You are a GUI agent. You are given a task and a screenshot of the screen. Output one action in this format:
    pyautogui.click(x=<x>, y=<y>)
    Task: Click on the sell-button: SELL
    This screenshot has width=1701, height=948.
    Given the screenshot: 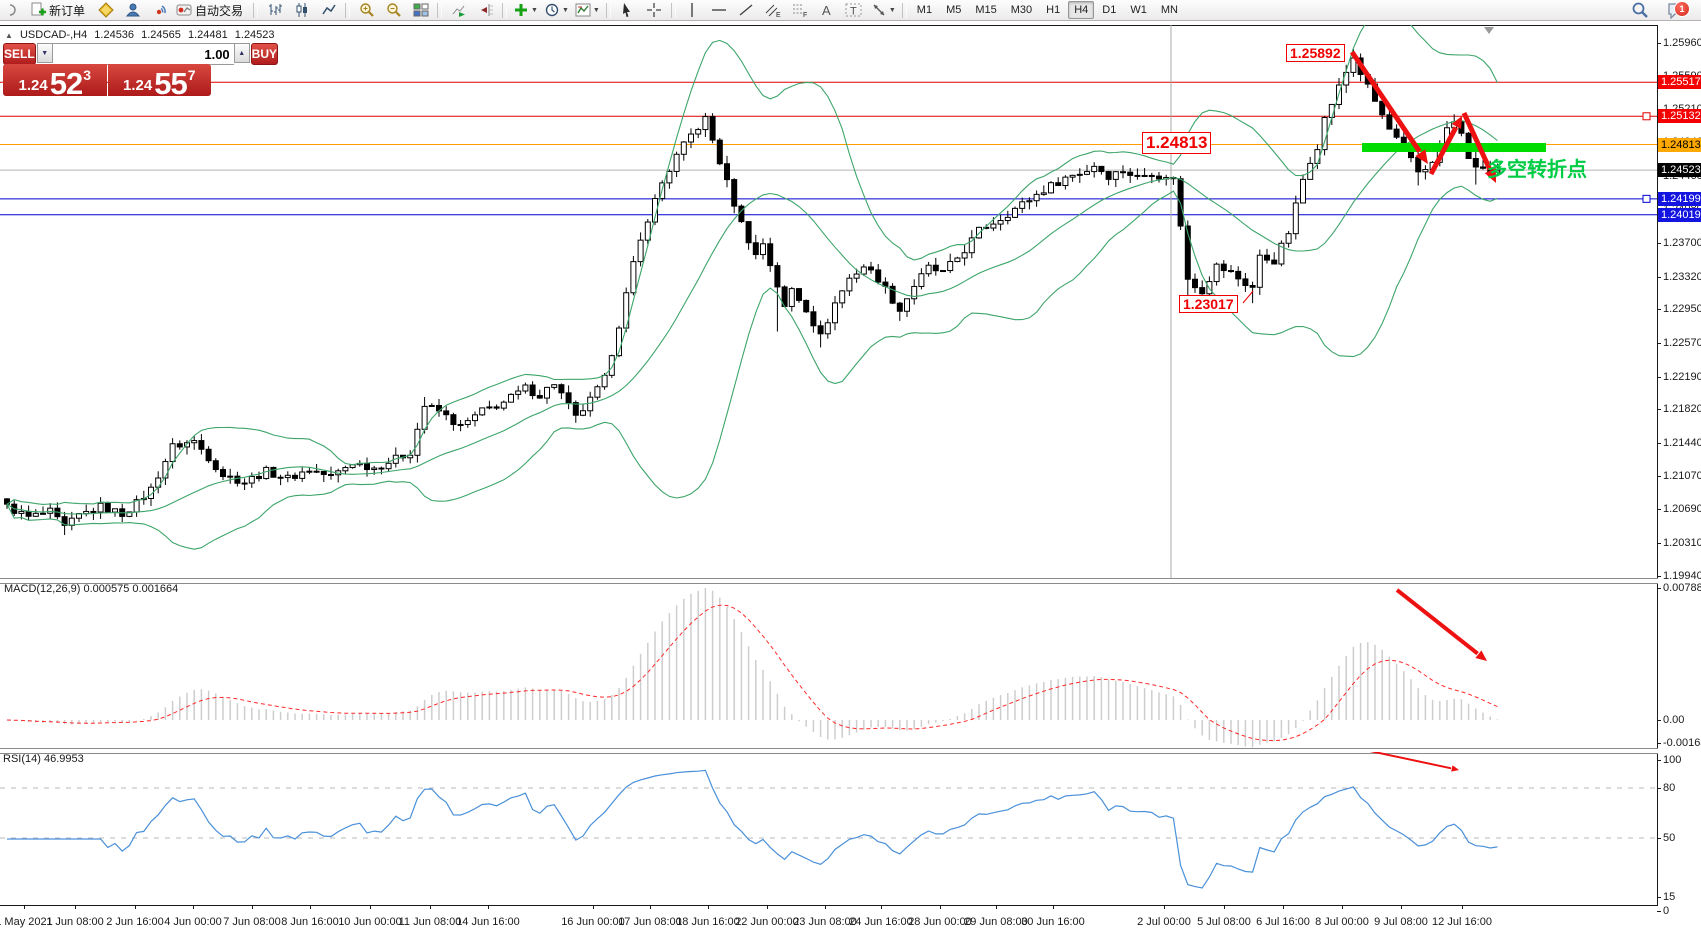 What is the action you would take?
    pyautogui.click(x=19, y=54)
    